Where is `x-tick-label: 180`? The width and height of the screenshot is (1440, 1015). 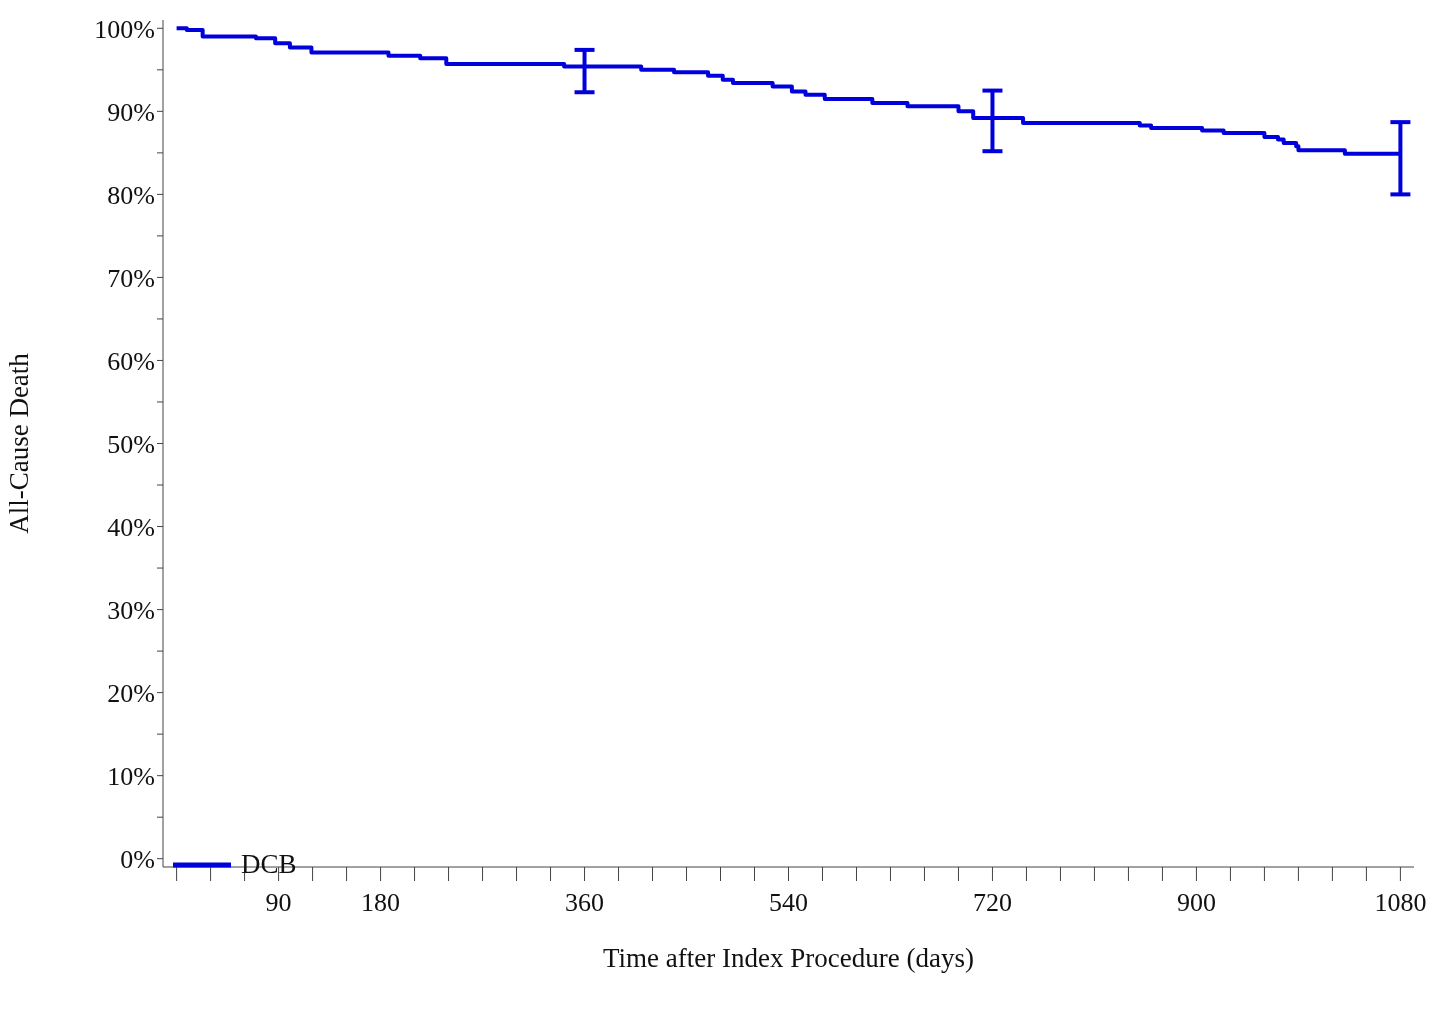
x-tick-label: 180 is located at coordinates (381, 903).